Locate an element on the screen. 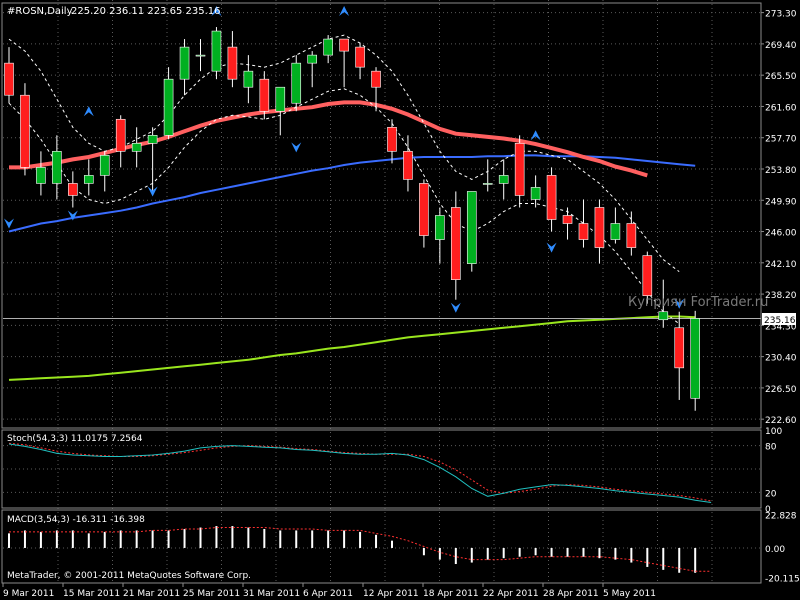 This screenshot has height=600, width=800. price-tick-label: 253.80 is located at coordinates (781, 171).